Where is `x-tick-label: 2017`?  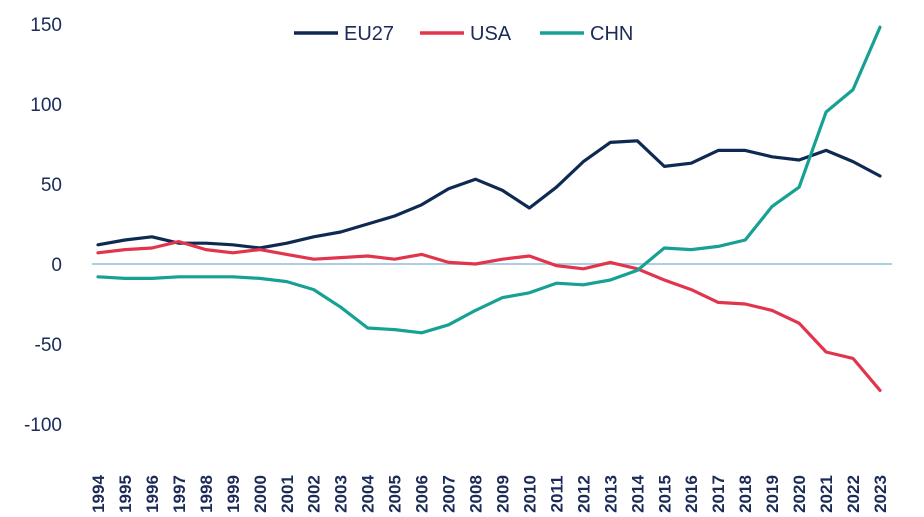
x-tick-label: 2017 is located at coordinates (718, 494).